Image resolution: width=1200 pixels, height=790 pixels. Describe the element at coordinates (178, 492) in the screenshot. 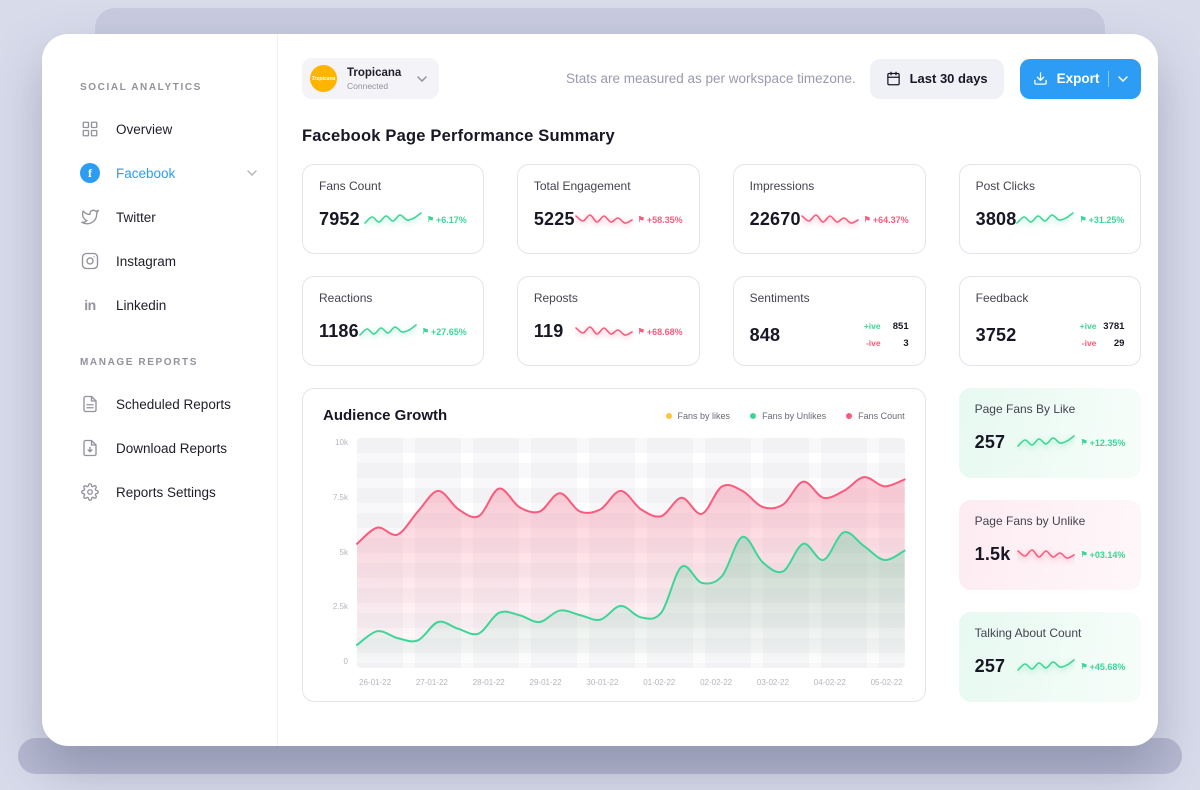

I see `sidebar-item-reports-settings: Reports Settings` at that location.